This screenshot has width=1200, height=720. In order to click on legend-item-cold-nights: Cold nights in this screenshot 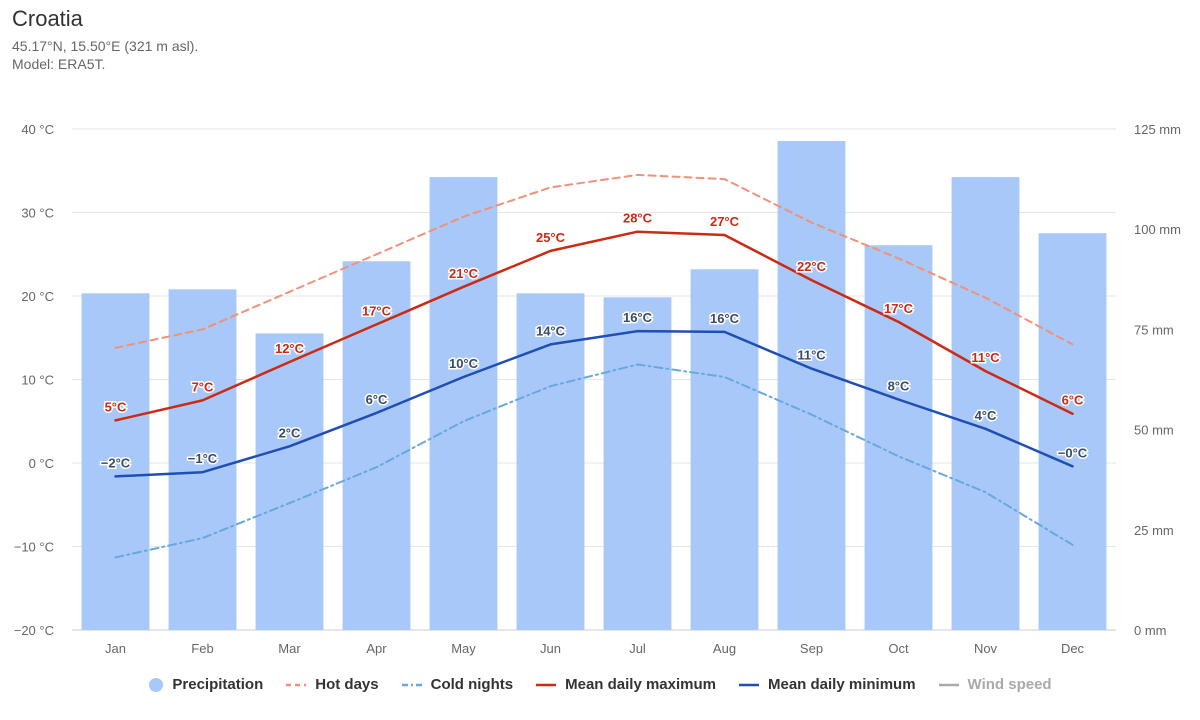, I will do `click(457, 684)`.